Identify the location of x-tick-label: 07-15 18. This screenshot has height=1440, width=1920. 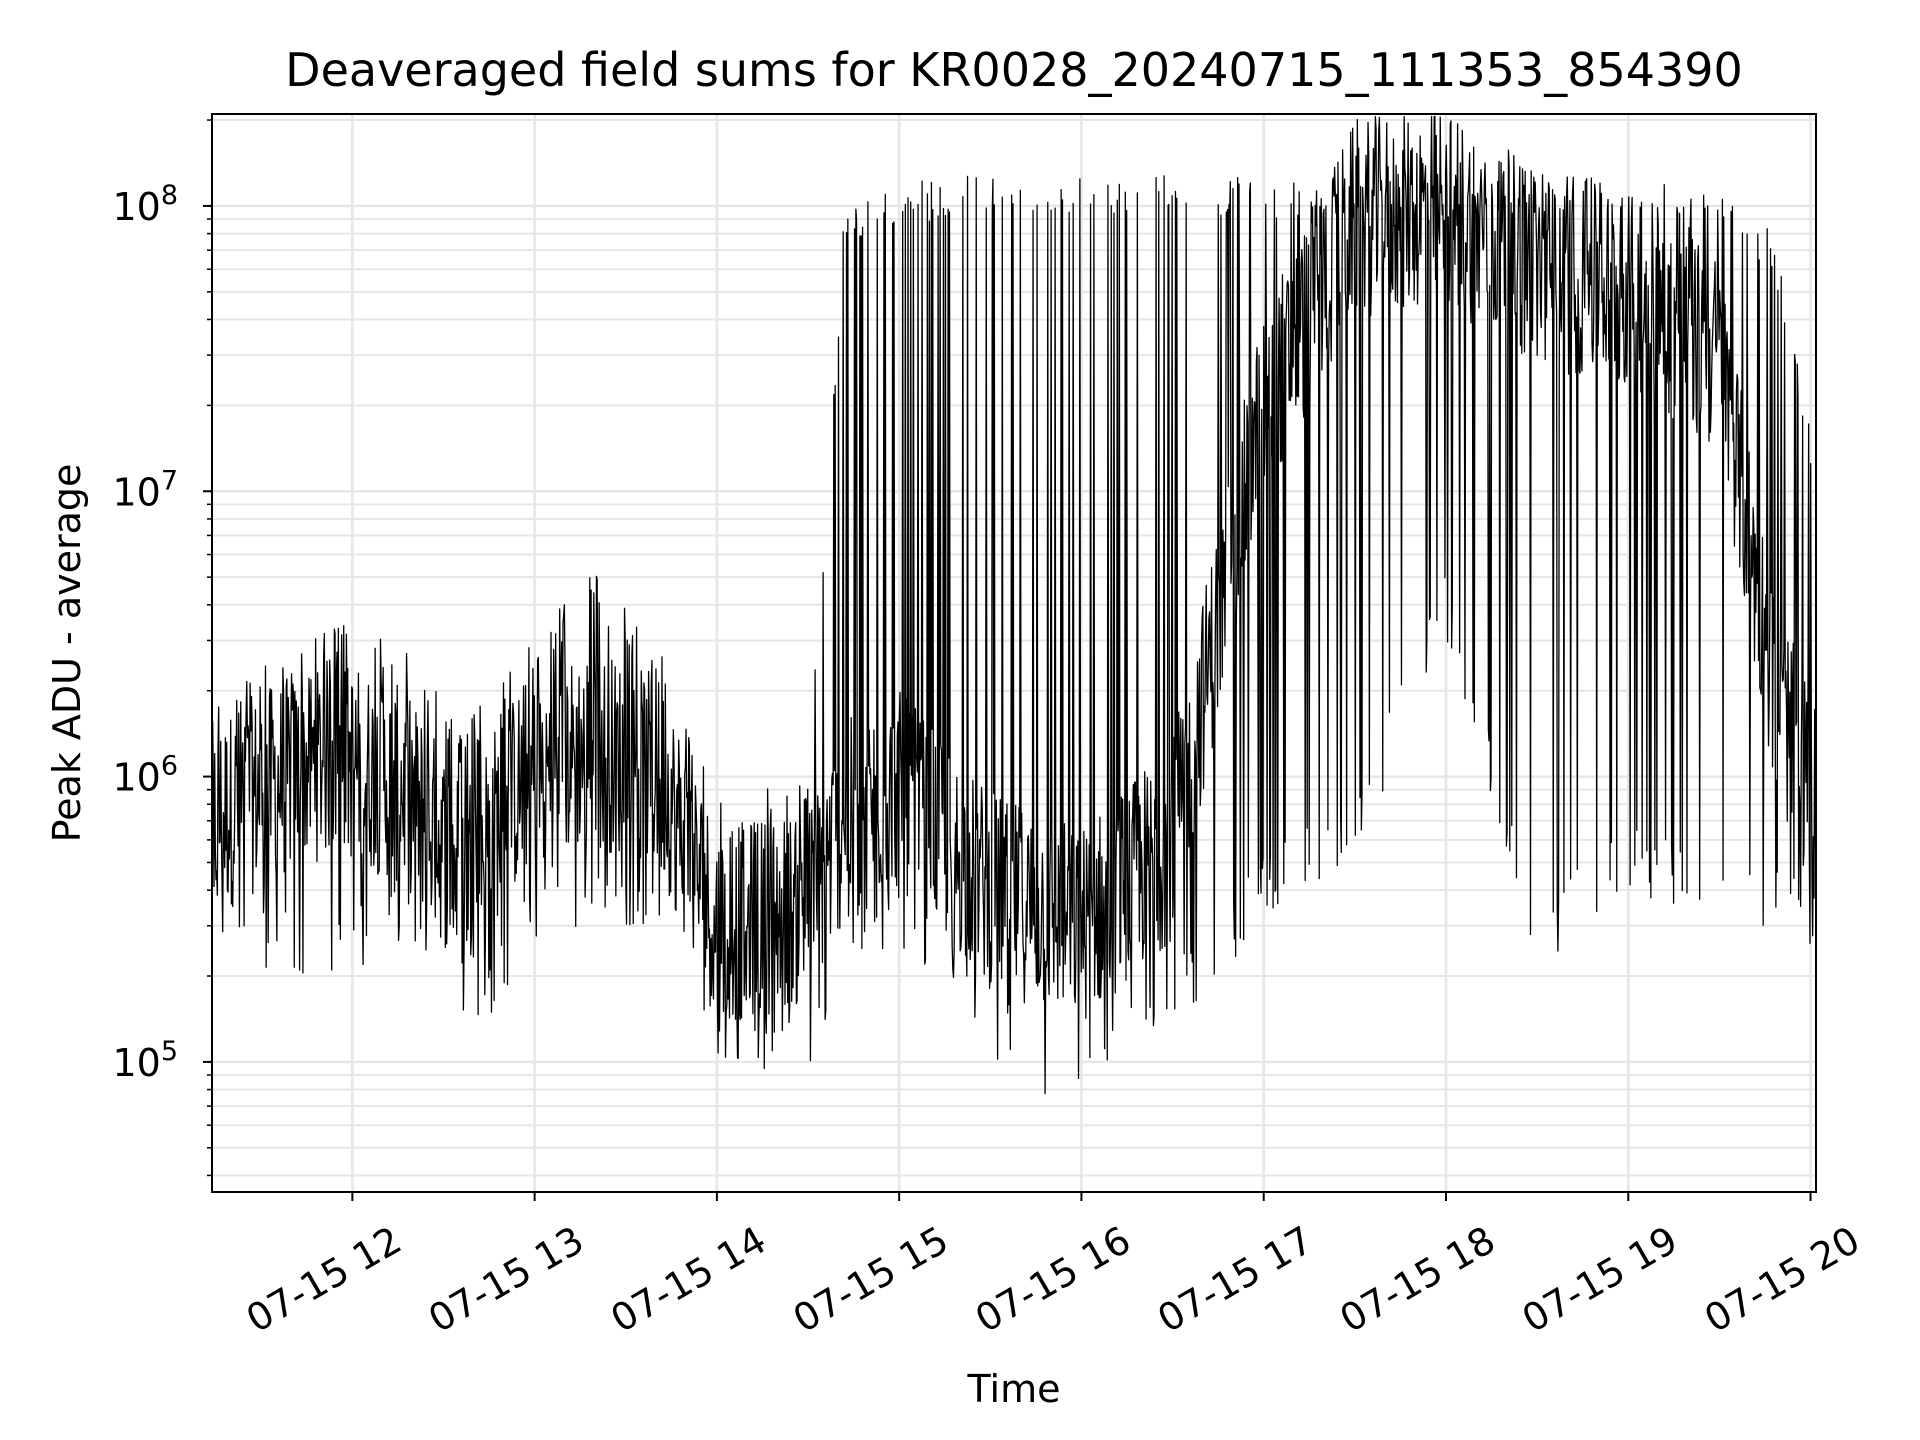
(1418, 1280).